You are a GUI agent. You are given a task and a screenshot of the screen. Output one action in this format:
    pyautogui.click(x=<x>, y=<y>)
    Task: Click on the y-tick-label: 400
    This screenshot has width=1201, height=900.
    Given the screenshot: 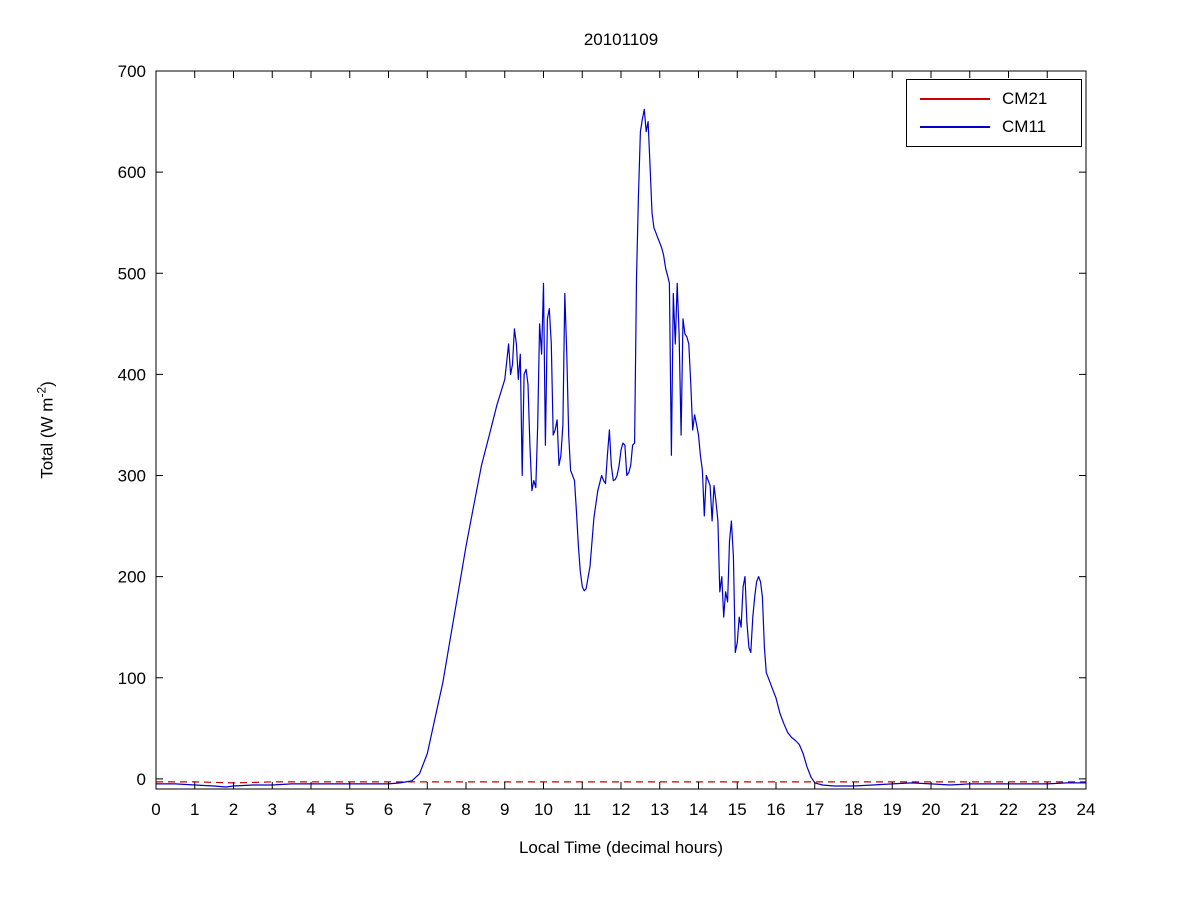 What is the action you would take?
    pyautogui.click(x=132, y=374)
    